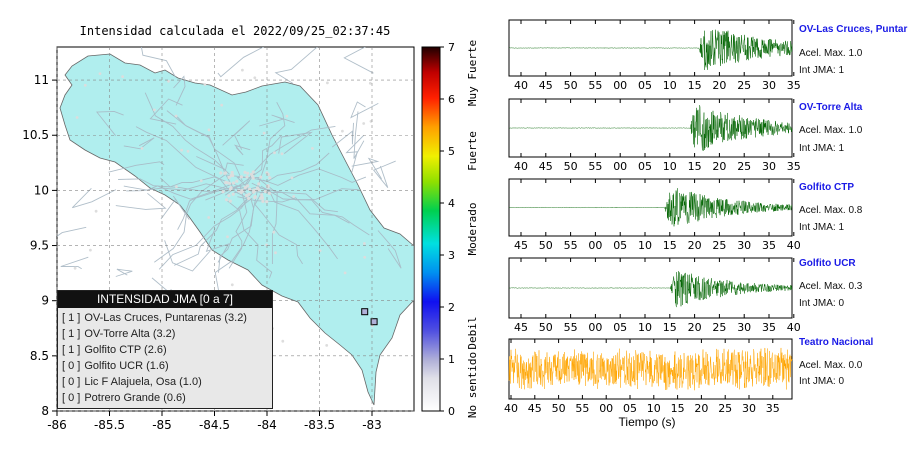 The image size is (910, 460). Describe the element at coordinates (319, 425) in the screenshot. I see `lon-tick-label: -83.5` at that location.